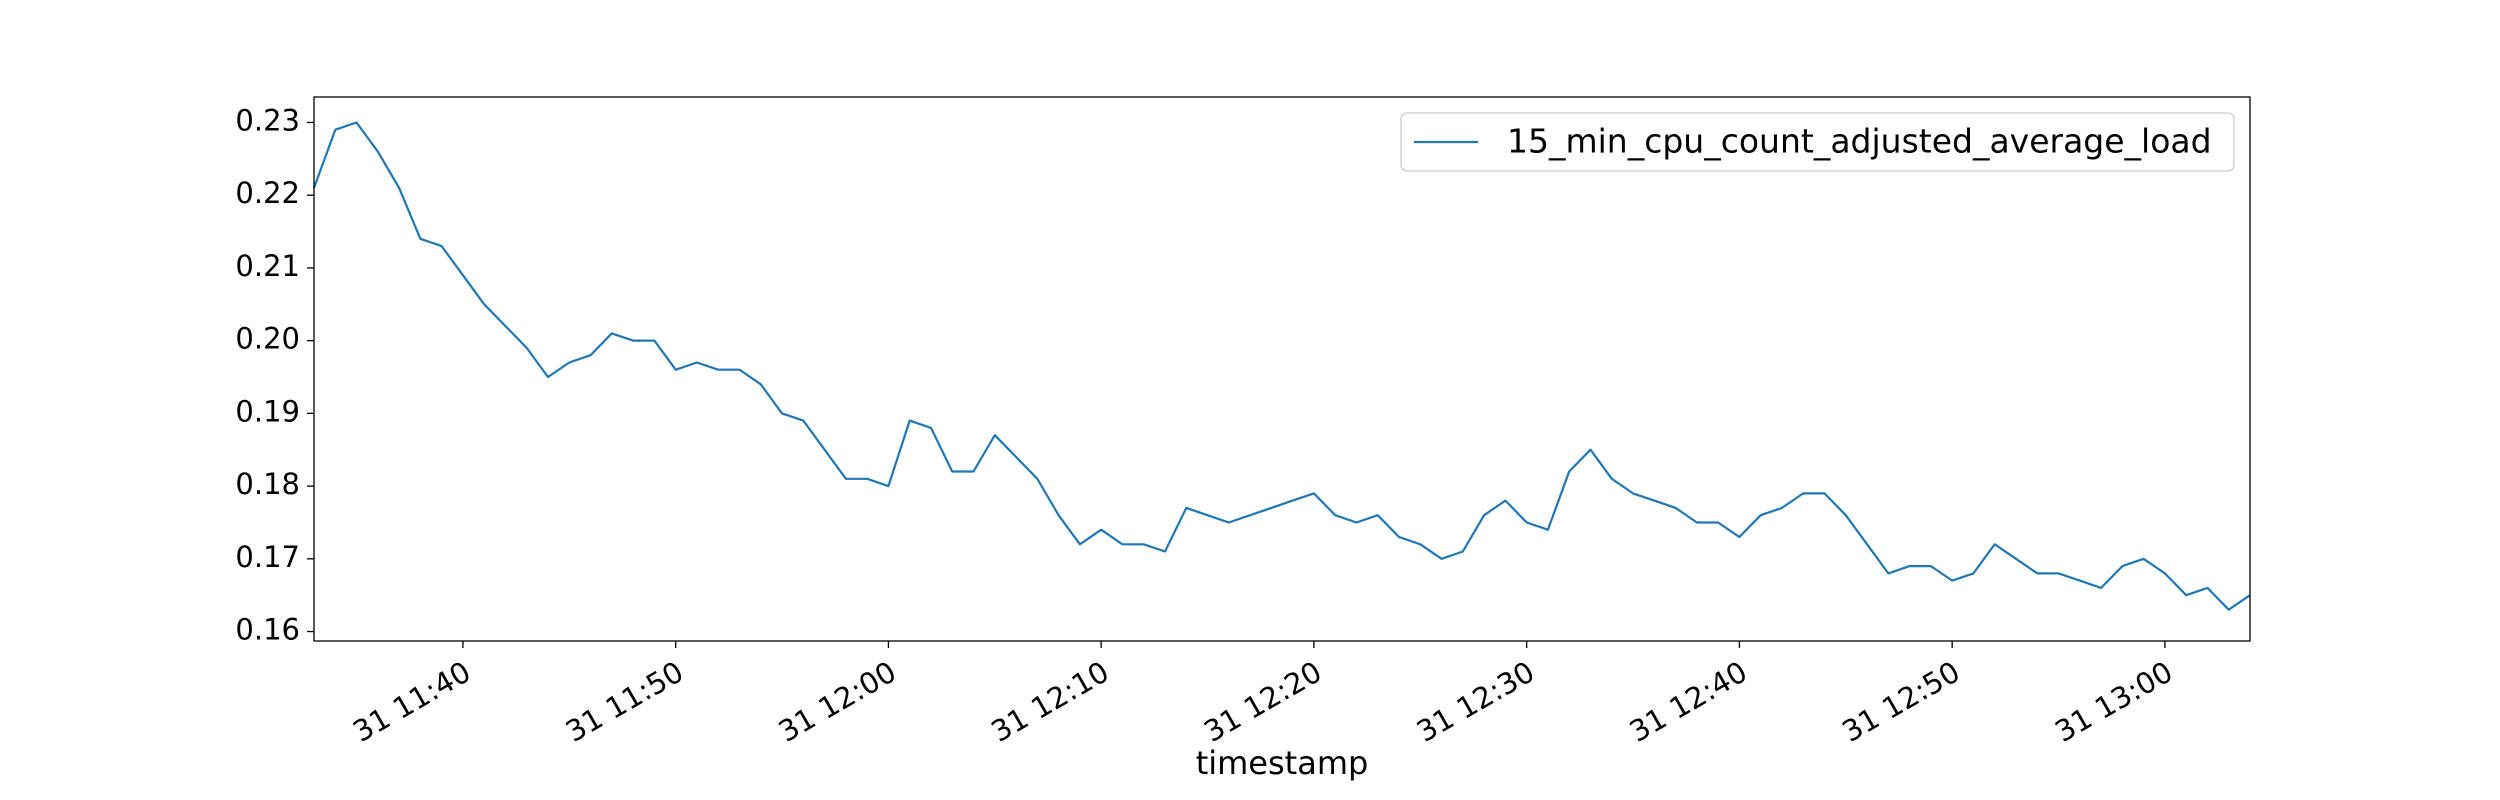 This screenshot has width=2500, height=800. What do you see at coordinates (267, 339) in the screenshot?
I see `y-tick-label: 0.20` at bounding box center [267, 339].